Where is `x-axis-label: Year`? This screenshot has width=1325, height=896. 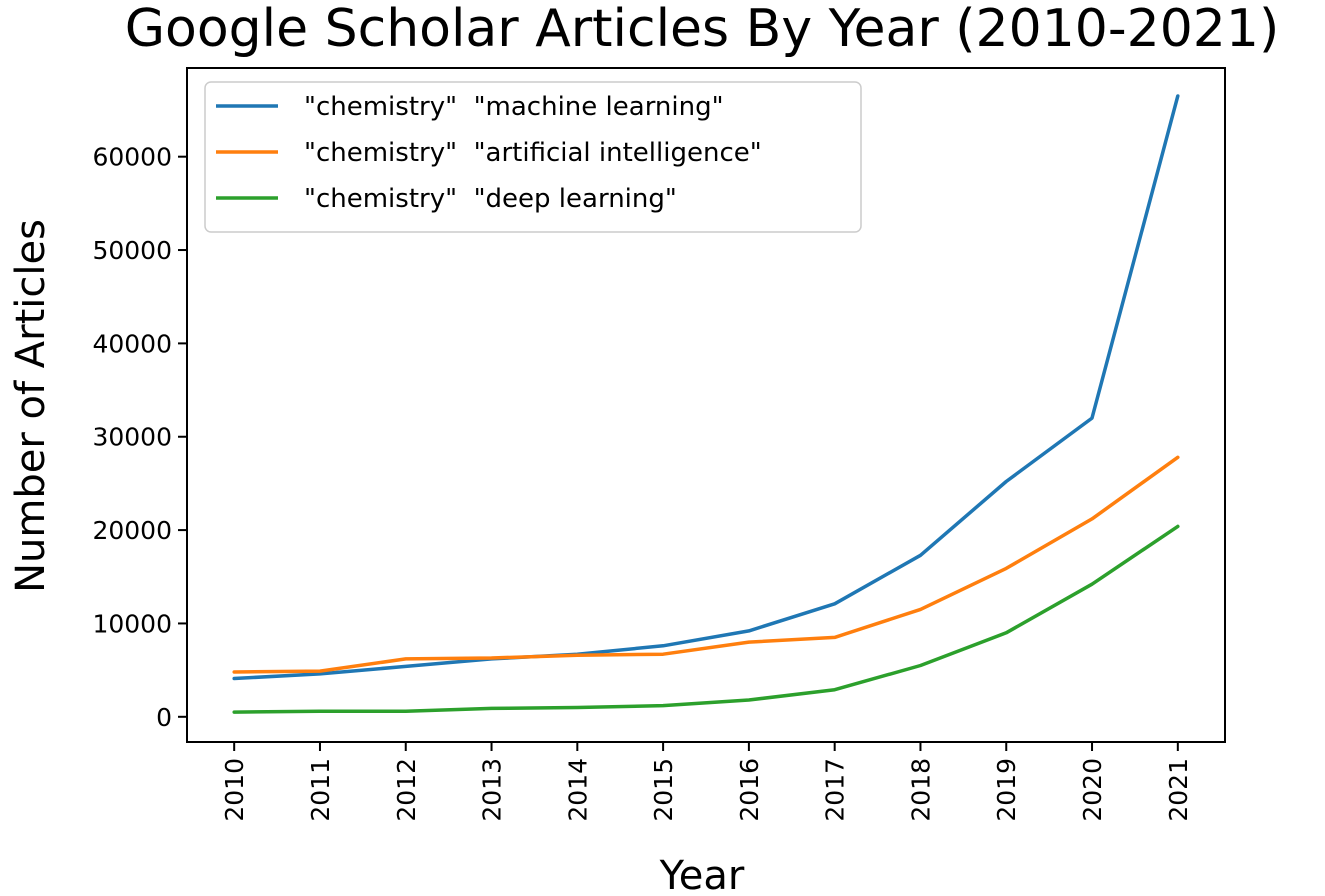
x-axis-label: Year is located at coordinates (702, 874).